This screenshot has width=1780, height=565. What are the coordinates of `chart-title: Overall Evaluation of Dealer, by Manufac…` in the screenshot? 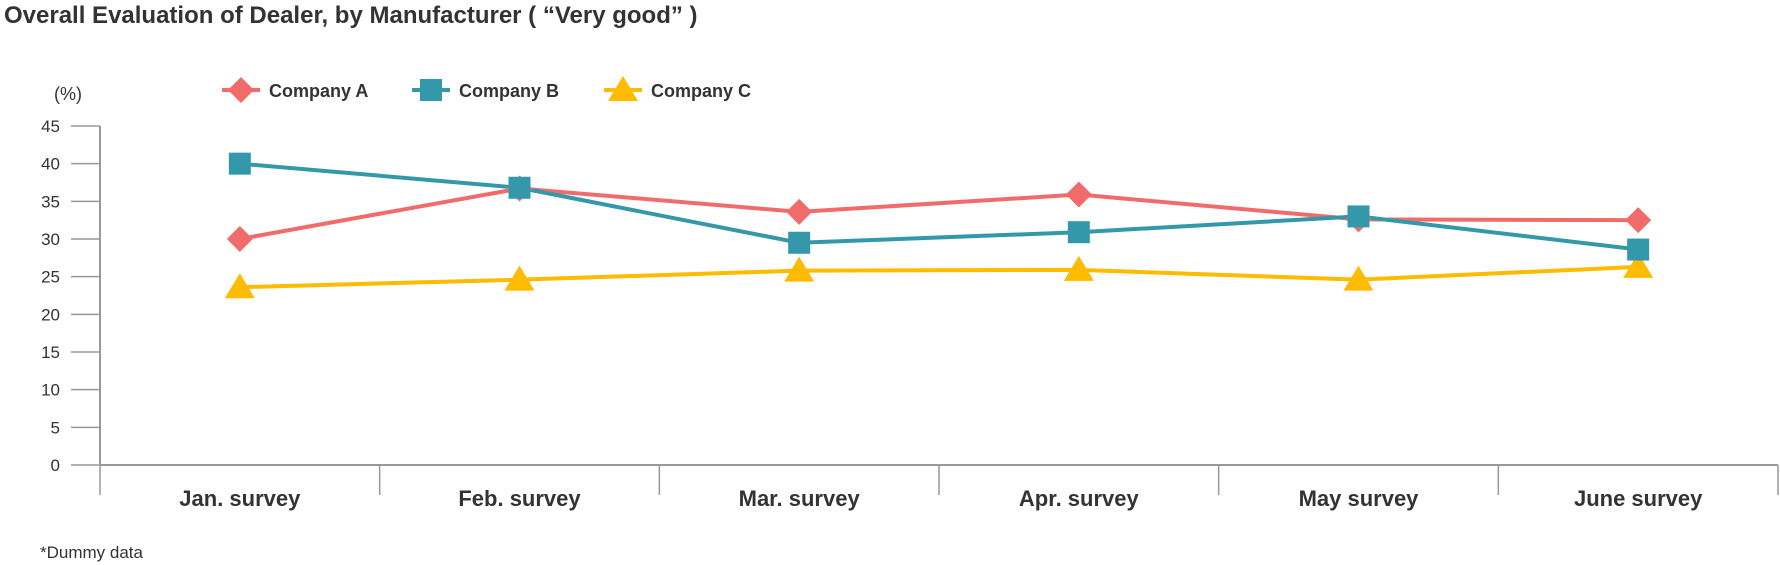 It's located at (351, 15).